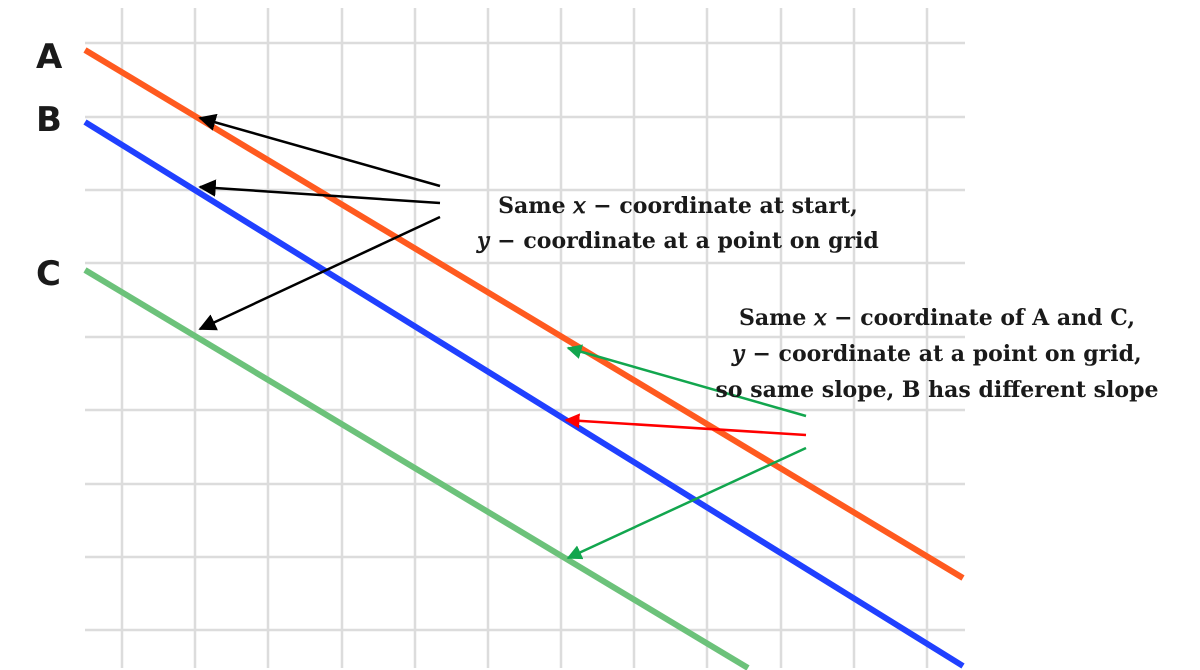  What do you see at coordinates (48, 274) in the screenshot?
I see `line-c-label: C` at bounding box center [48, 274].